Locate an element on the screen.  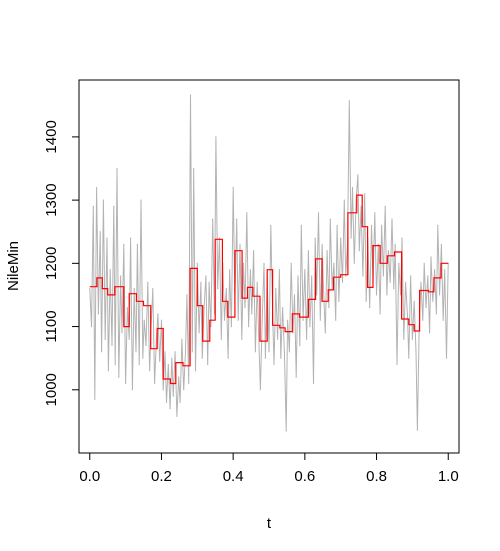
x-tick-label: 0.0 is located at coordinates (89, 476).